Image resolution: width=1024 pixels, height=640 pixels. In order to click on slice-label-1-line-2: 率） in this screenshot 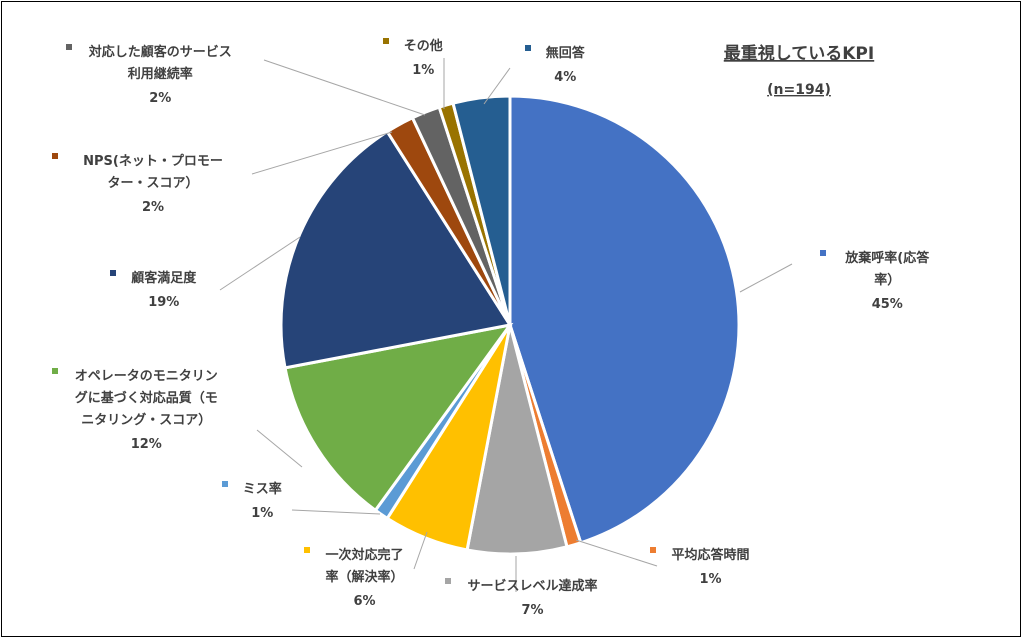, I will do `click(887, 280)`.